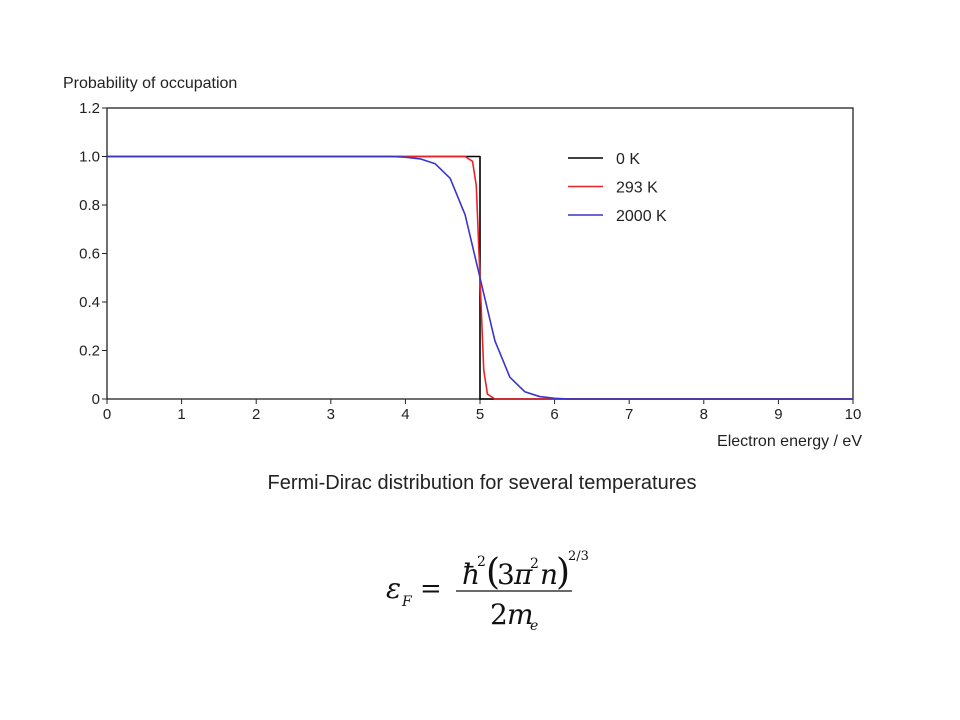  What do you see at coordinates (481, 562) in the screenshot?
I see `formula-hbar-exponent: 2` at bounding box center [481, 562].